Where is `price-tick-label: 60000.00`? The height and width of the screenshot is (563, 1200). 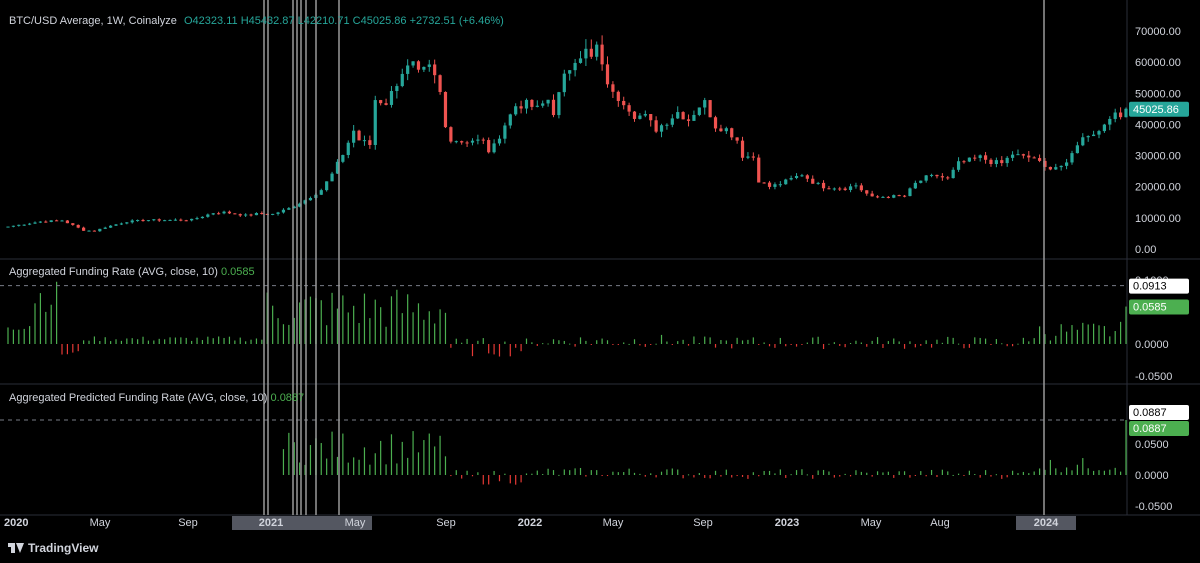
price-tick-label: 60000.00 is located at coordinates (1158, 63).